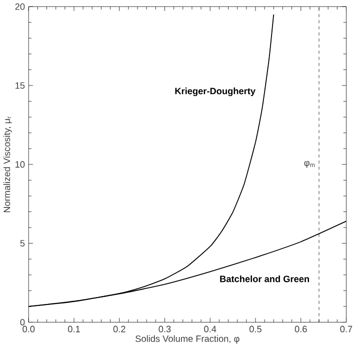 Image resolution: width=356 pixels, height=347 pixels. What do you see at coordinates (7, 164) in the screenshot?
I see `y-axis-title: Normalized Viscosity, μ$_{r}$` at bounding box center [7, 164].